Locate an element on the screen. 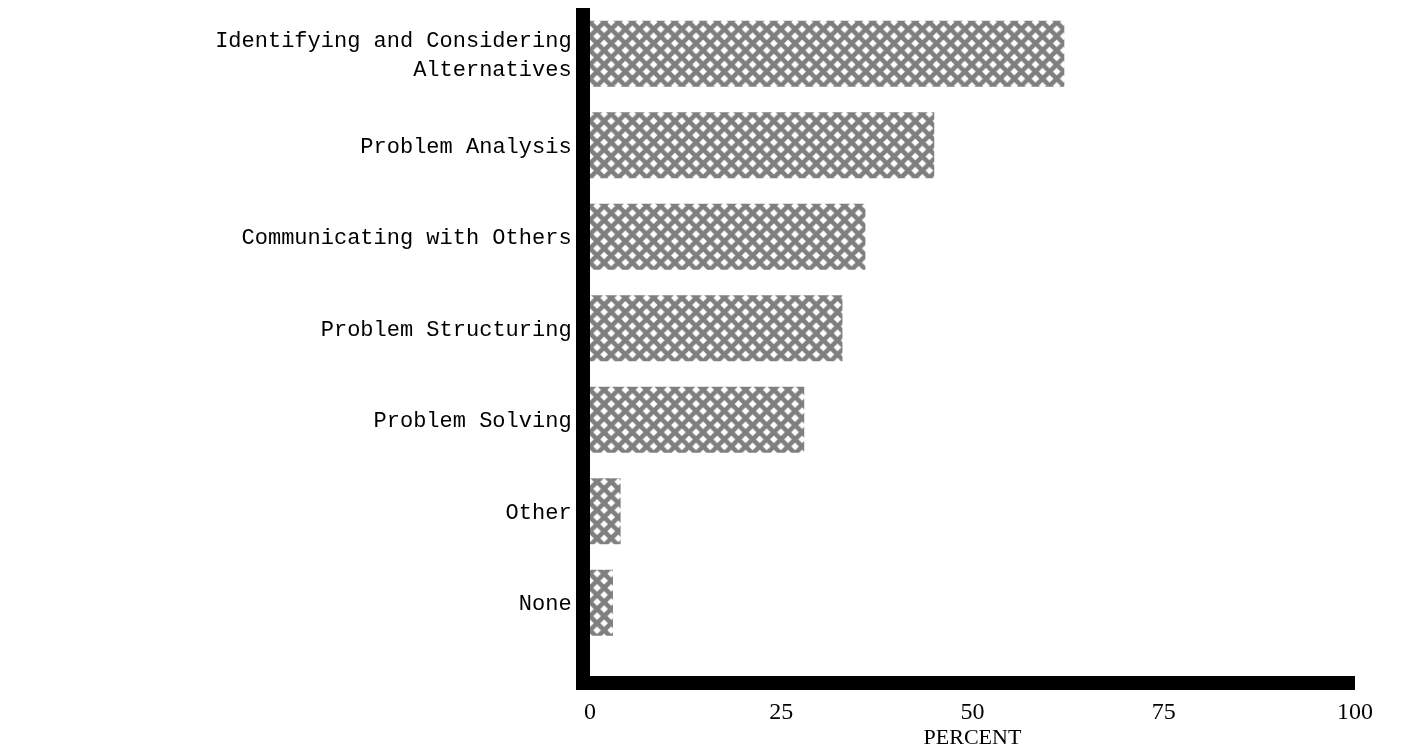 The height and width of the screenshot is (756, 1405). x-axis-title: PERCENT is located at coordinates (972, 736).